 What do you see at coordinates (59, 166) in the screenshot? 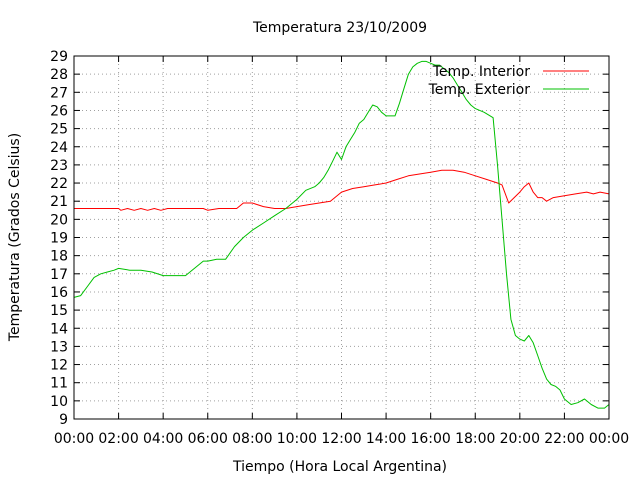
I see `y-tick-label: 23` at bounding box center [59, 166].